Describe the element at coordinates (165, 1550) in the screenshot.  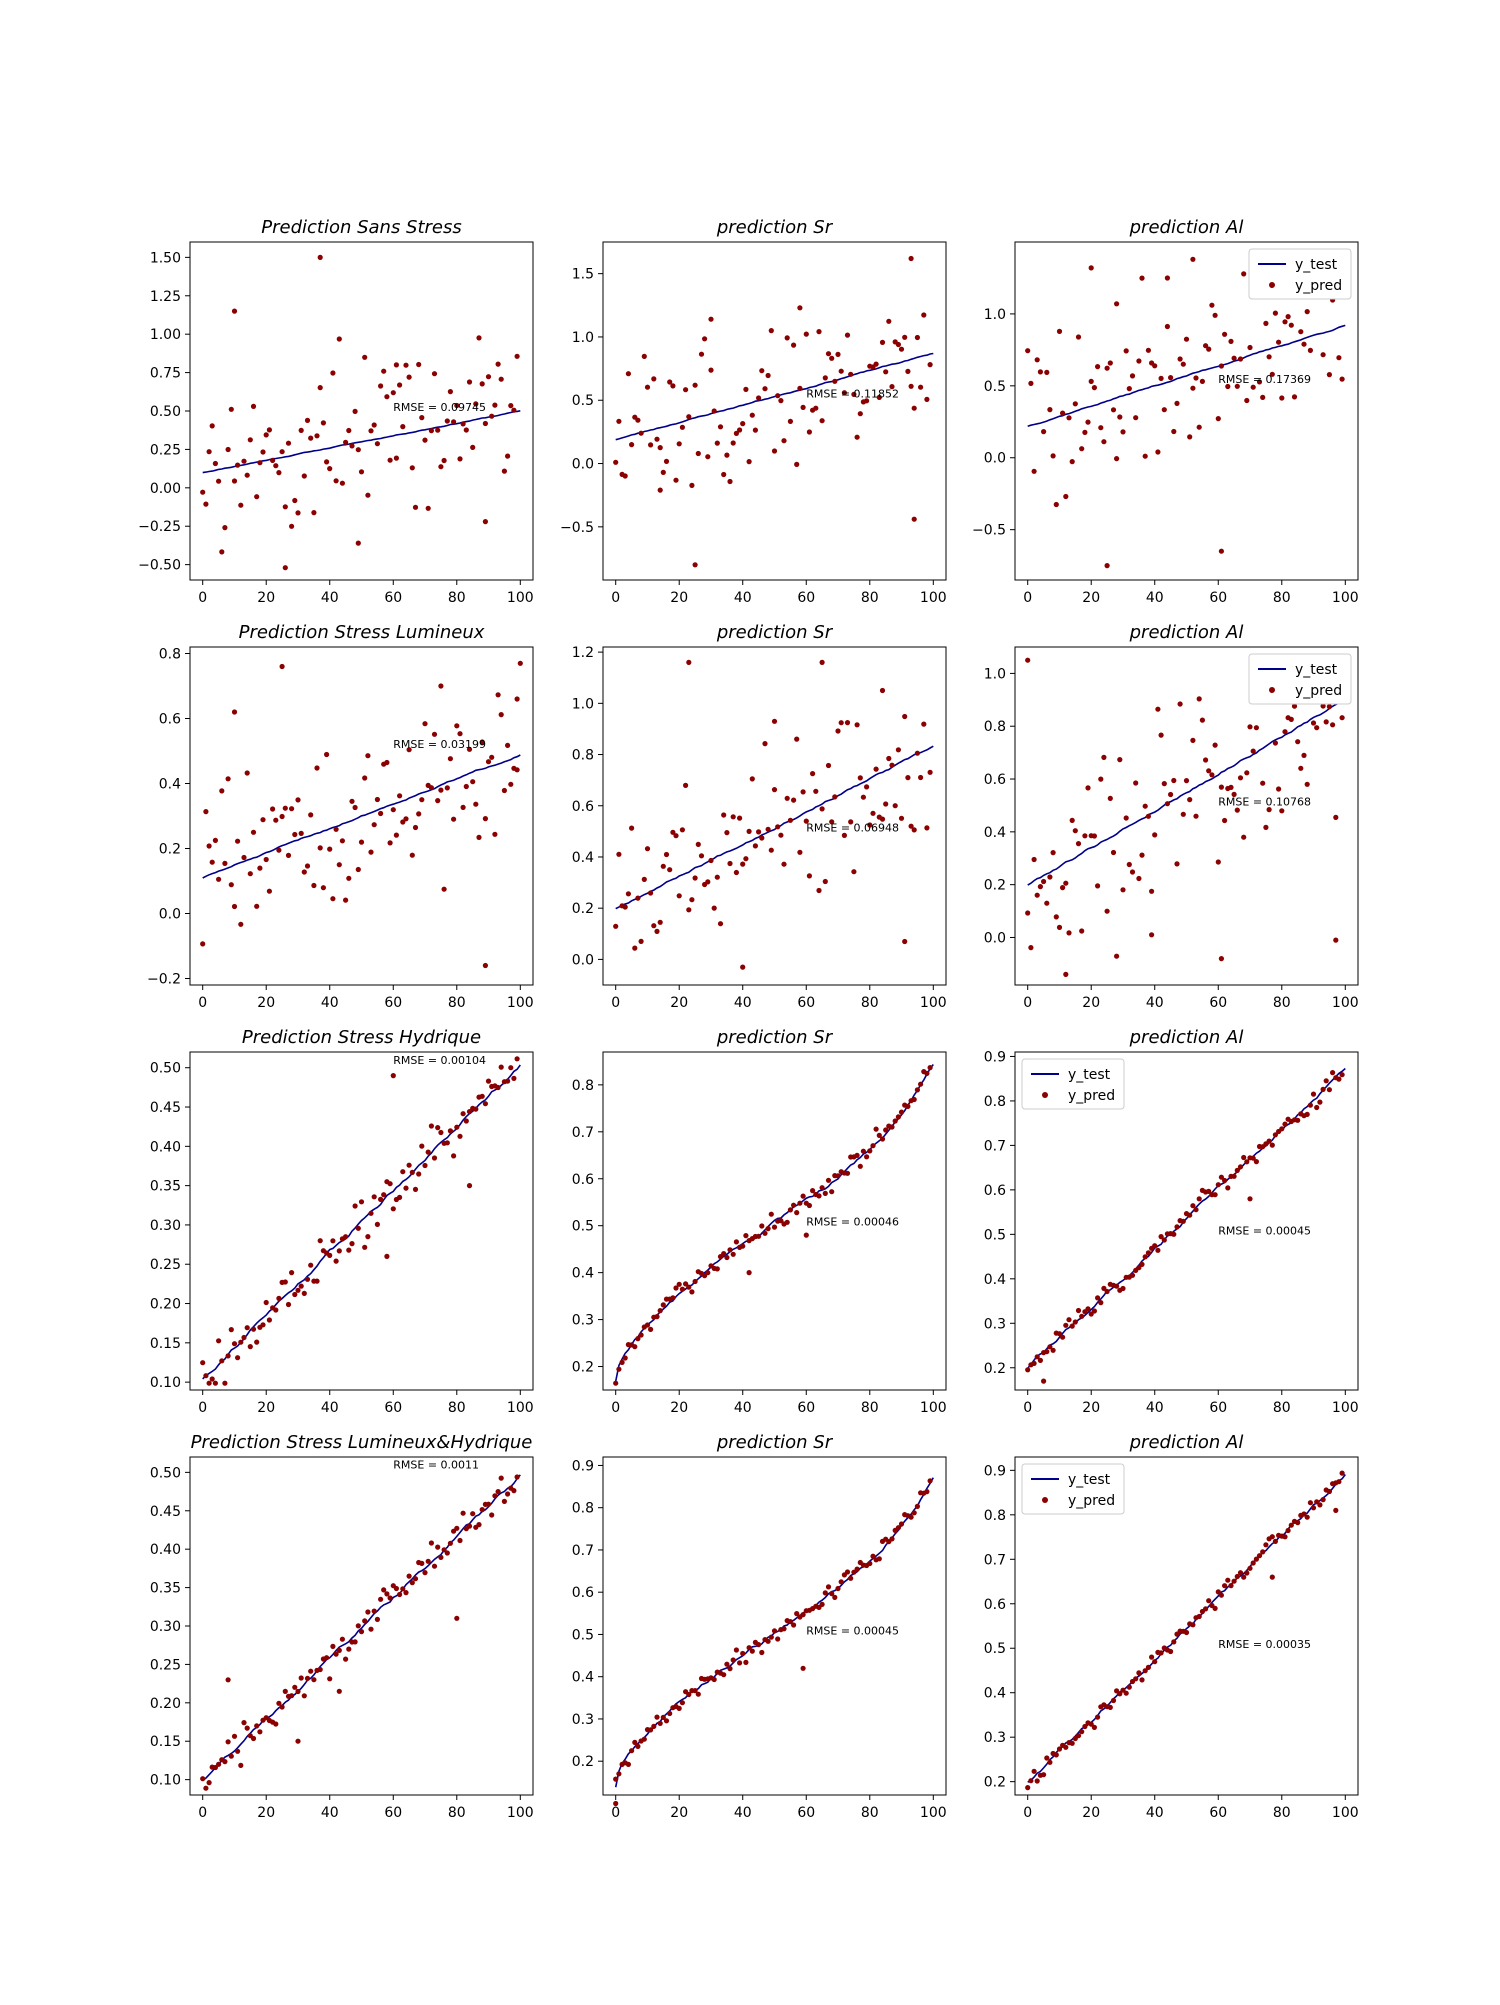
I see `y-tick-label: 0.40` at that location.